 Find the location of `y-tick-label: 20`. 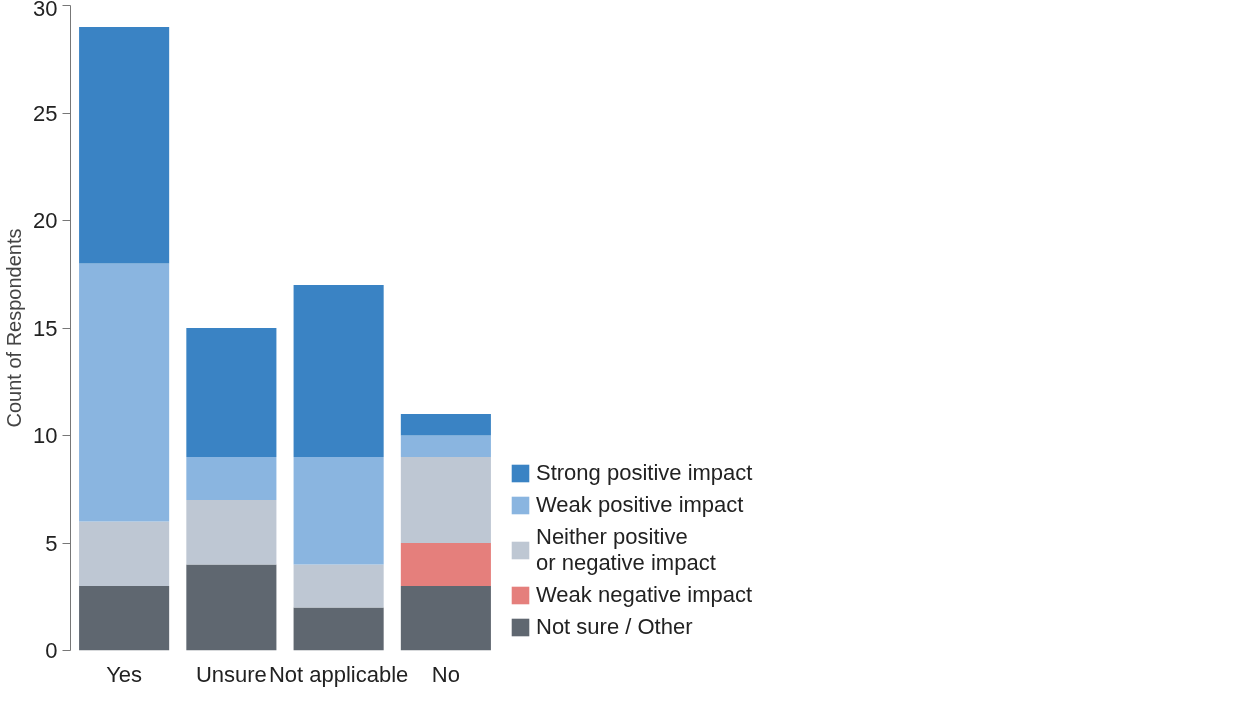

y-tick-label: 20 is located at coordinates (45, 220).